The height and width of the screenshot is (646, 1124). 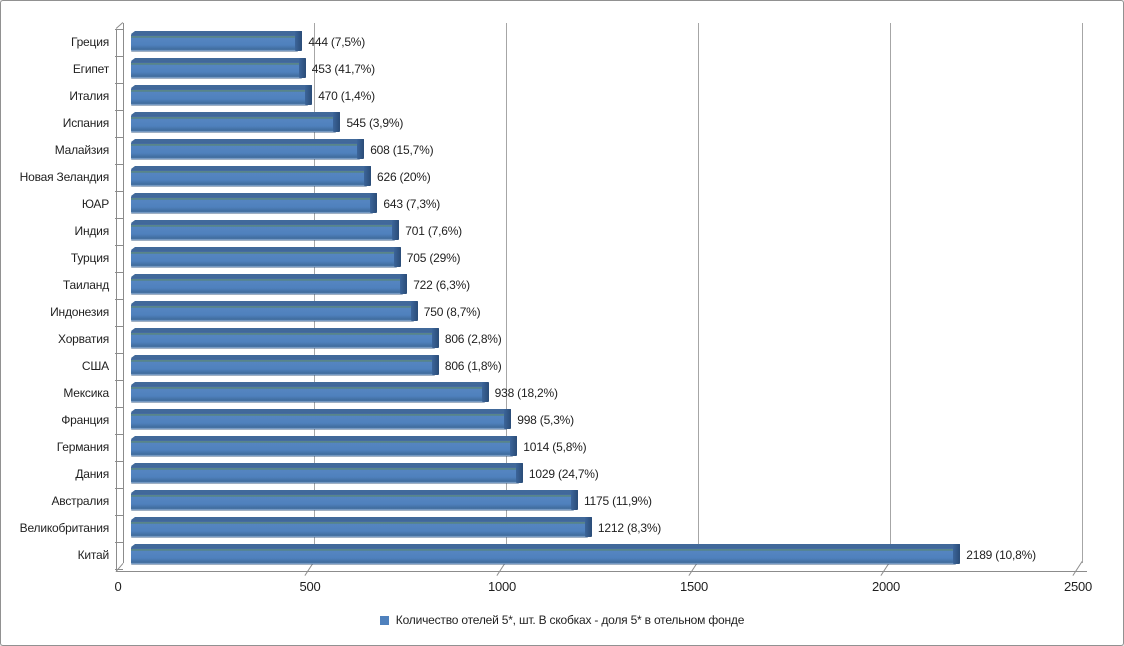 I want to click on category-label: Китай, so click(x=93, y=555).